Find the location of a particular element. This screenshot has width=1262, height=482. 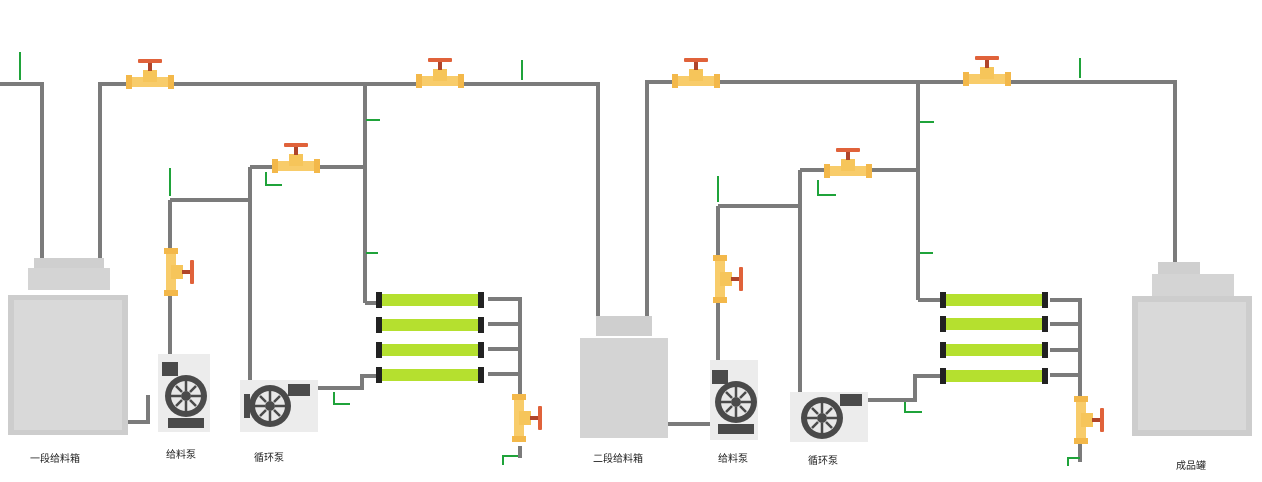

feed-pump-1-label: 给料泵 is located at coordinates (181, 455).